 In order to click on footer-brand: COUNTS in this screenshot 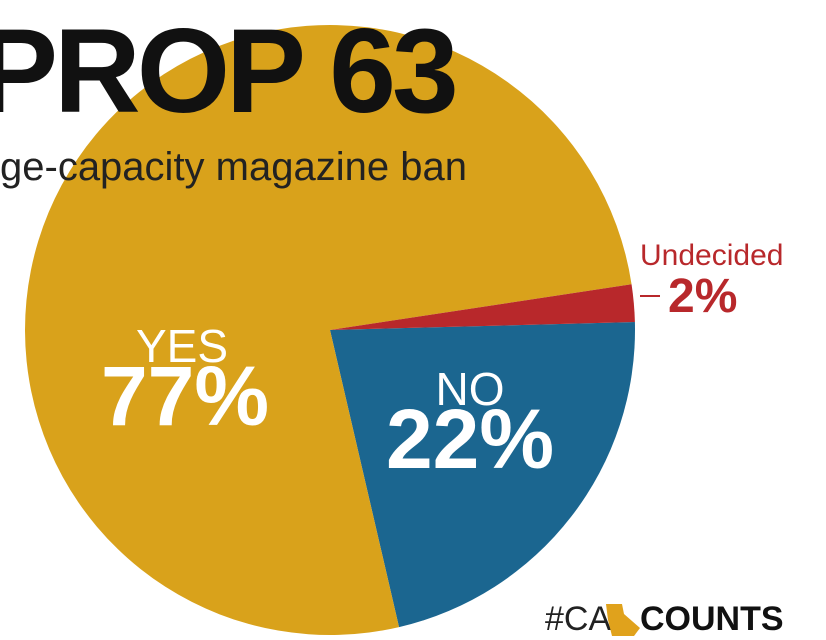, I will do `click(712, 619)`.